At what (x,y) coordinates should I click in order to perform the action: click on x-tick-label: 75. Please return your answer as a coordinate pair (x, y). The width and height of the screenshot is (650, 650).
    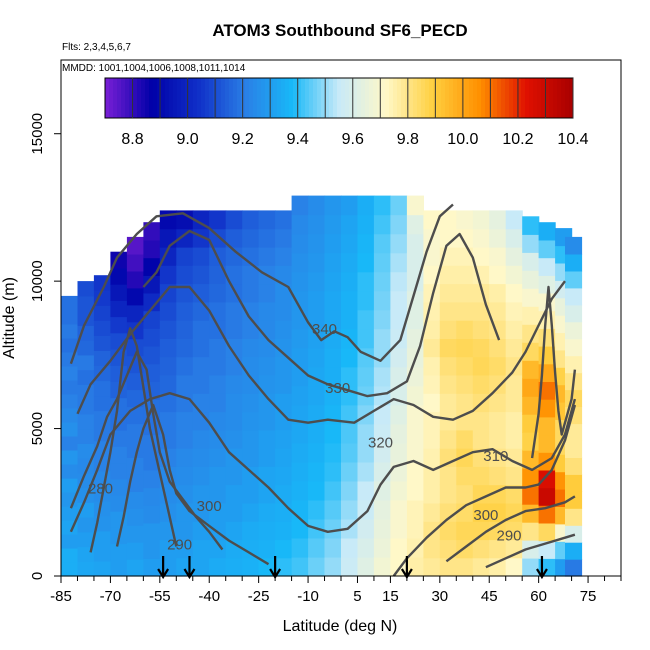
    Looking at the image, I should click on (588, 596).